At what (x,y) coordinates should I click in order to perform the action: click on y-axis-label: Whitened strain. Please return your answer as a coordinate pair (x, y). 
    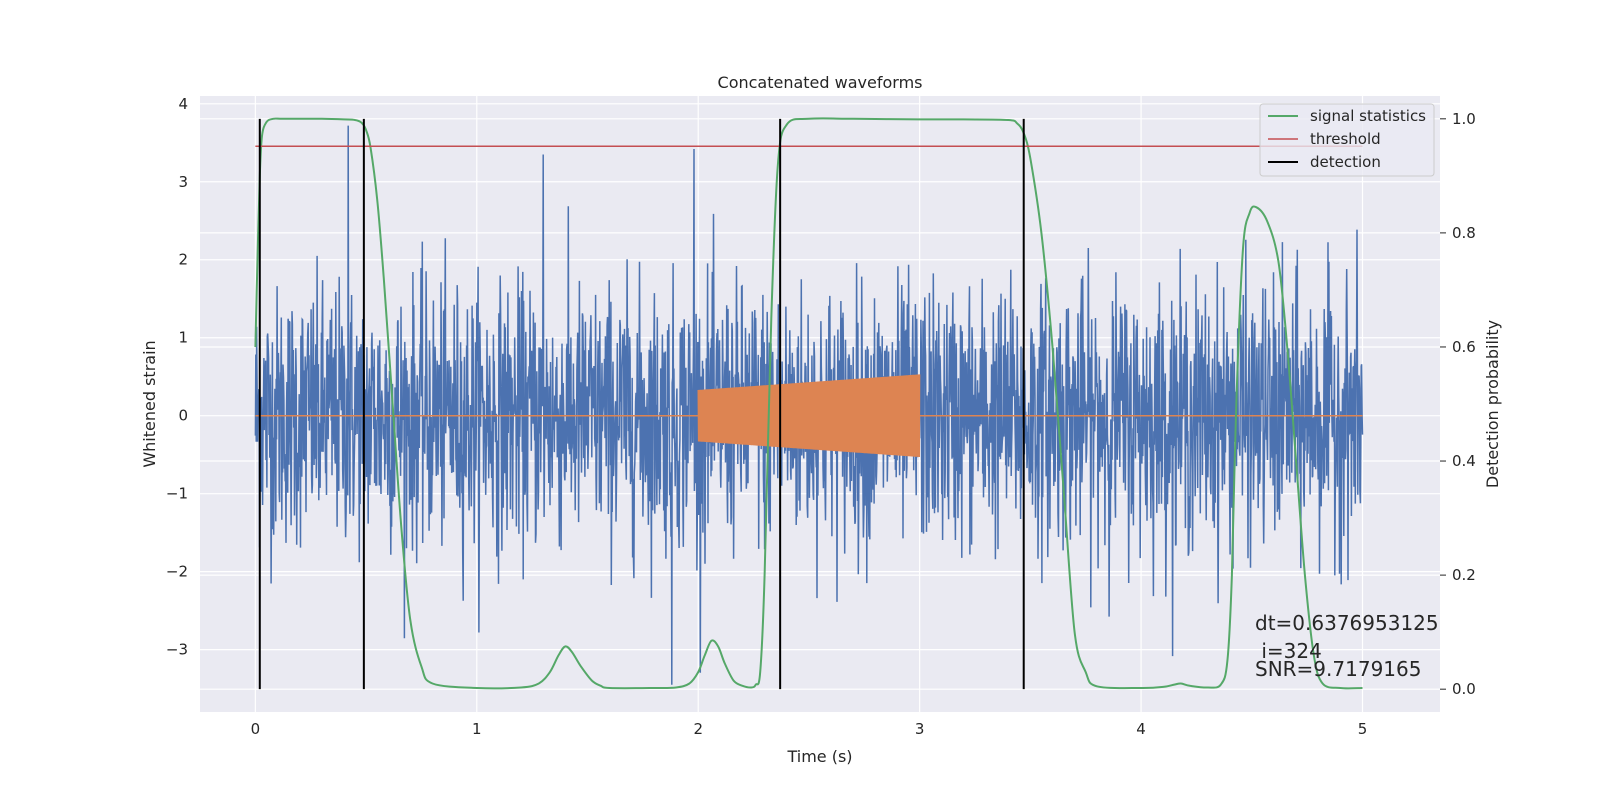
    Looking at the image, I should click on (149, 403).